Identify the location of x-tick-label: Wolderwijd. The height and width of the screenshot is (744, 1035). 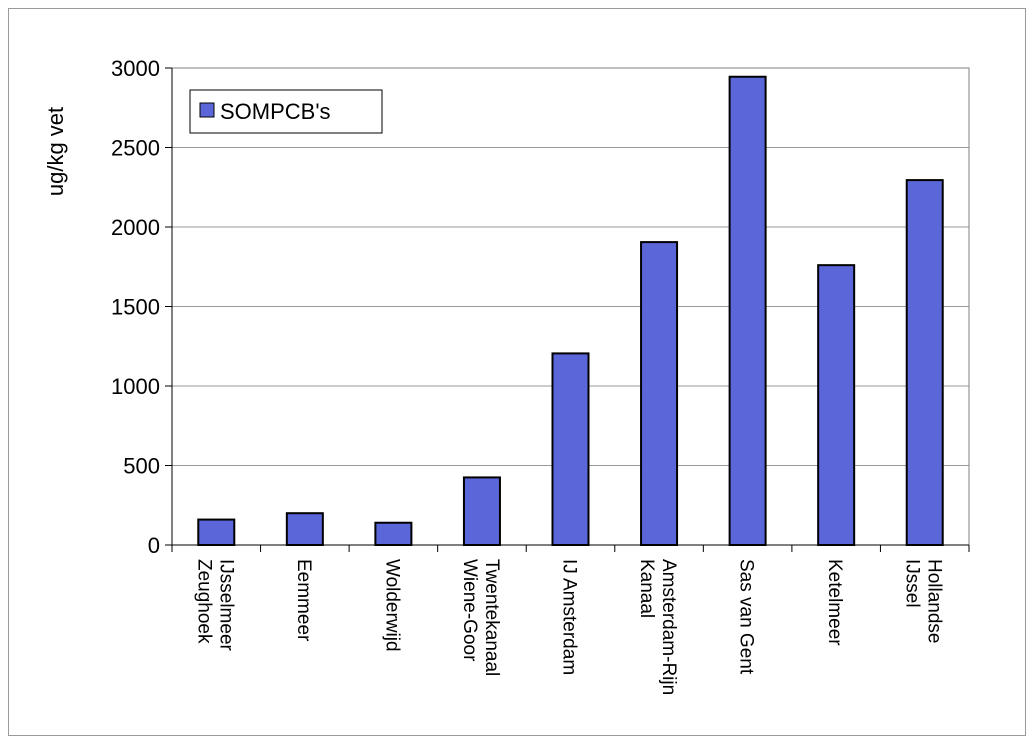
(391, 605).